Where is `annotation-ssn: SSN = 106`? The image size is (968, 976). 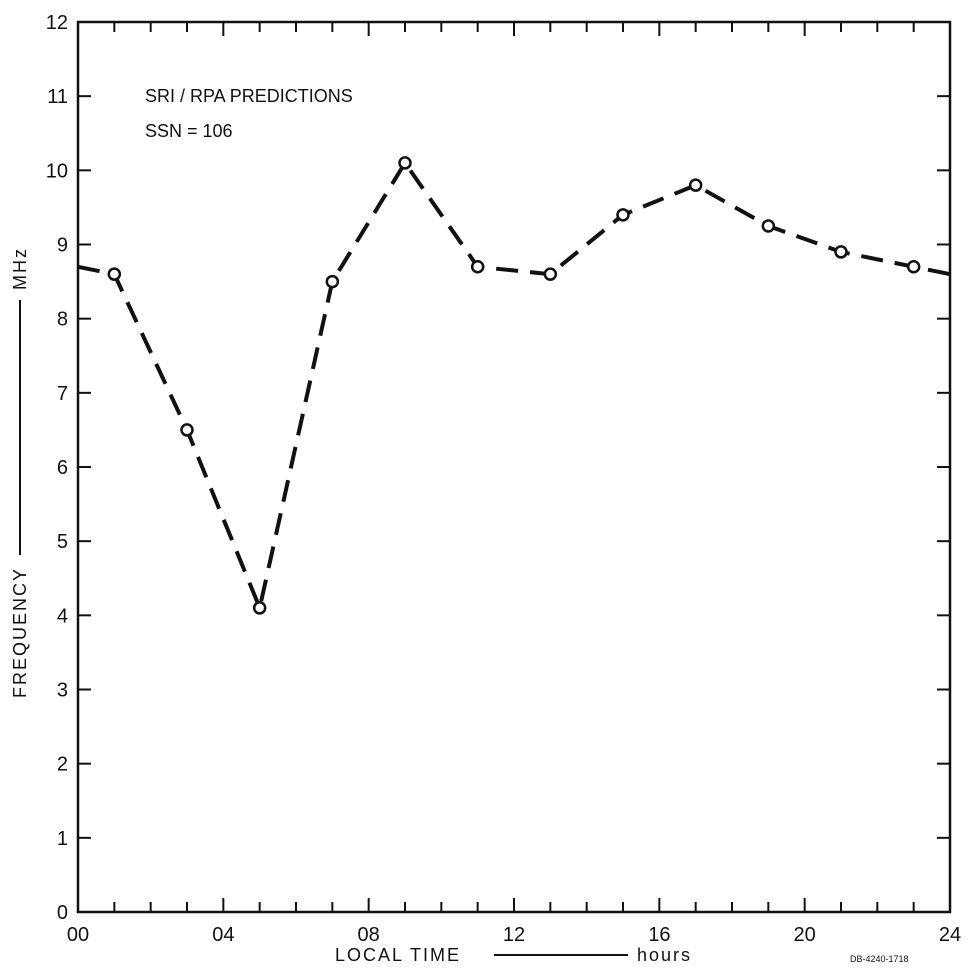 annotation-ssn: SSN = 106 is located at coordinates (189, 131).